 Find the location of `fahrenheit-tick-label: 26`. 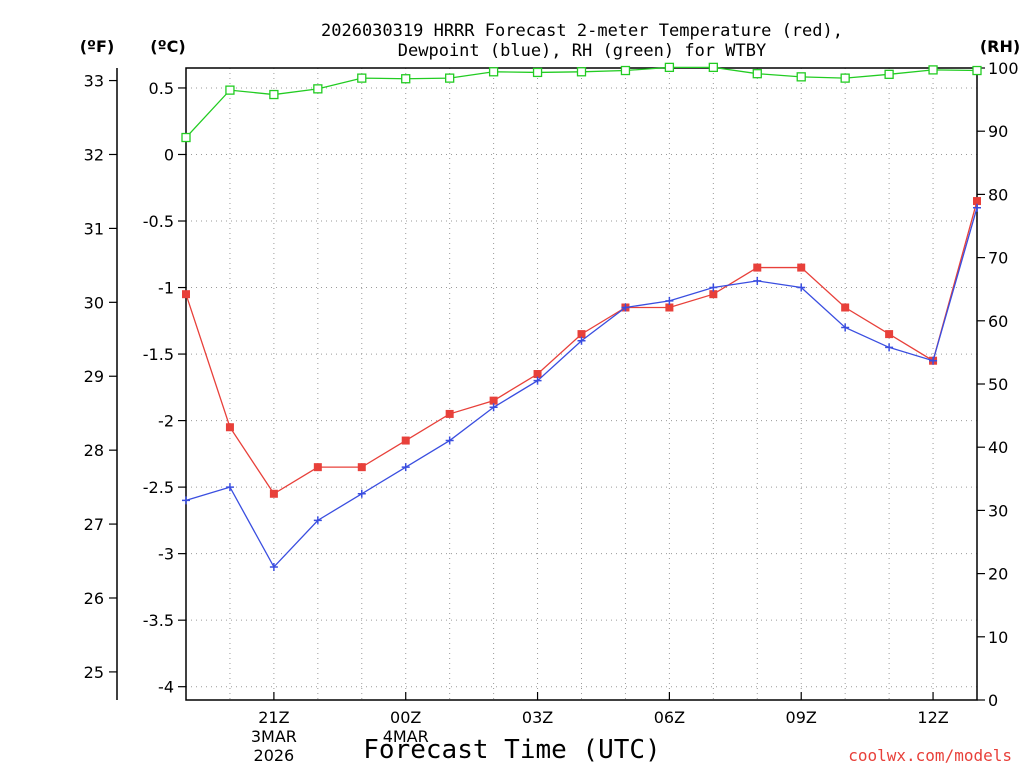

fahrenheit-tick-label: 26 is located at coordinates (94, 598).